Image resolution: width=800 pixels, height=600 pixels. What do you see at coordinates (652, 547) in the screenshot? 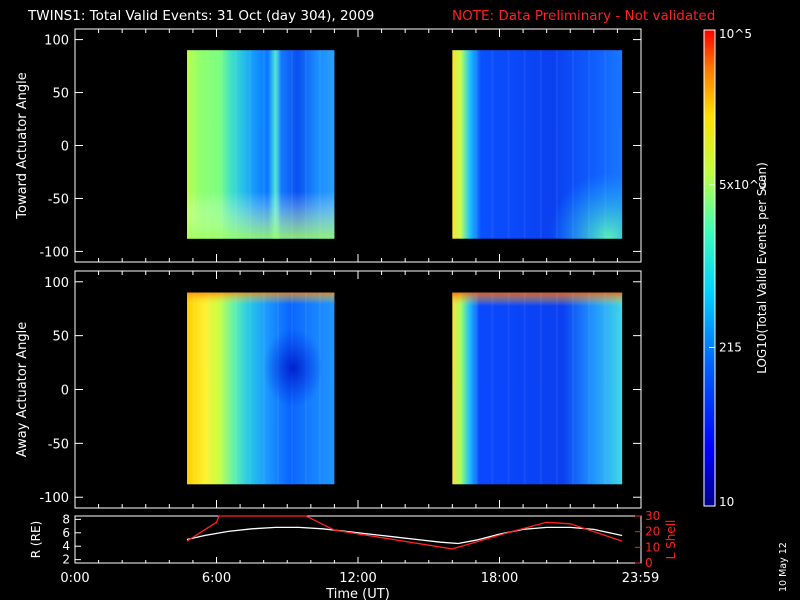
I see `right-y-tick-label: 10` at bounding box center [652, 547].